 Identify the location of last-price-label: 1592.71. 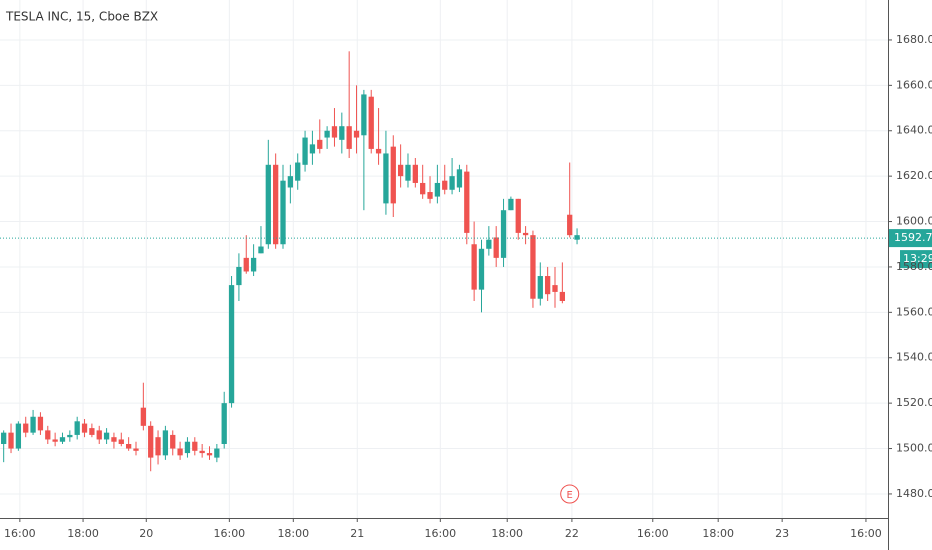
(913, 237).